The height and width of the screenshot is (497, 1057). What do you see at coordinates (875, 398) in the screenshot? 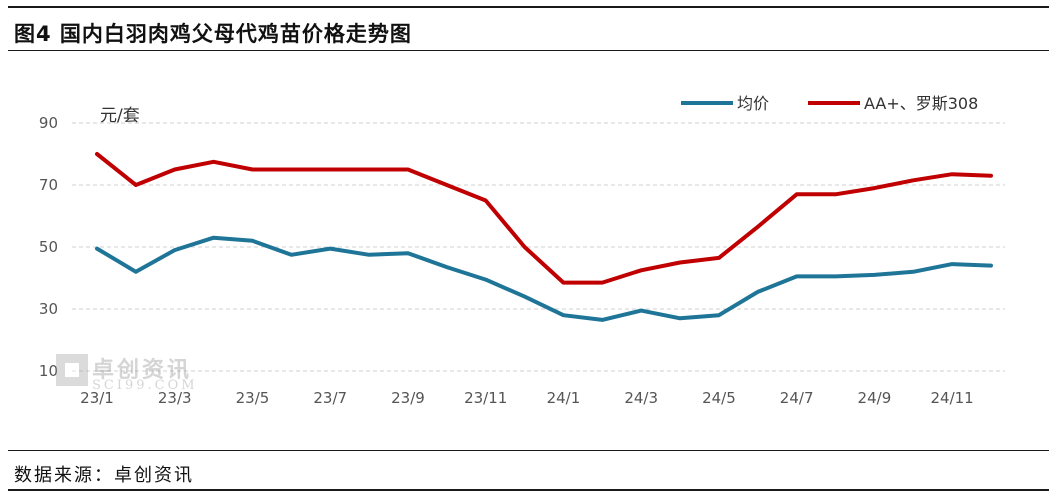
I see `x-tick-label: 24/9` at bounding box center [875, 398].